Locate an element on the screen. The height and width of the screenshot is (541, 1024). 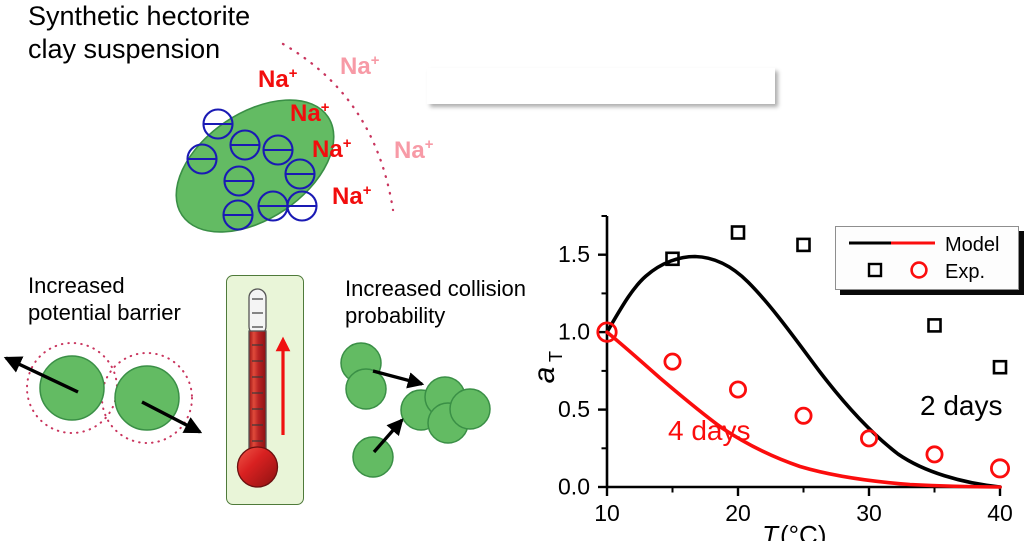
thermometer-tube-empty is located at coordinates (257, 312).